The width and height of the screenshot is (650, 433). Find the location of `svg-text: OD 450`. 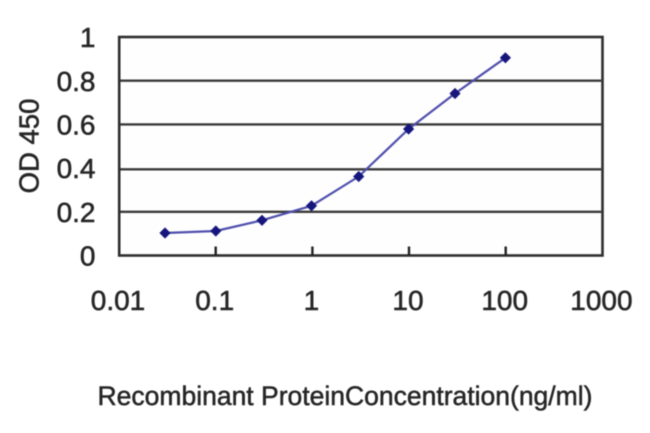

svg-text: OD 450 is located at coordinates (29, 146).